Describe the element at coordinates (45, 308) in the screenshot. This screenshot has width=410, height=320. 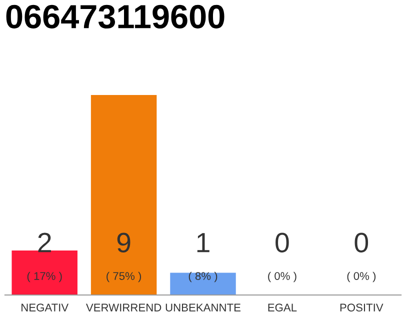
I see `x-tick-label: NEGATIV` at that location.